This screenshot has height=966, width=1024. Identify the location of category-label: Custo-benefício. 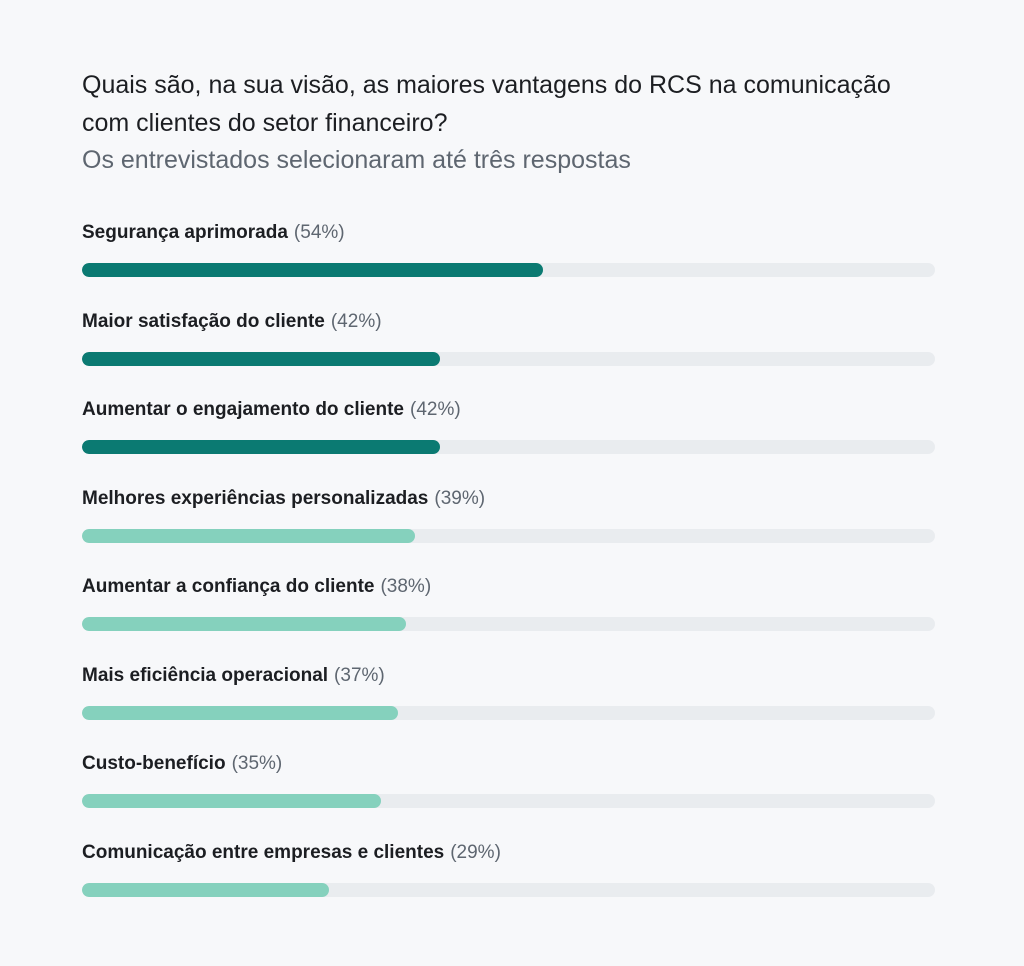
(154, 763).